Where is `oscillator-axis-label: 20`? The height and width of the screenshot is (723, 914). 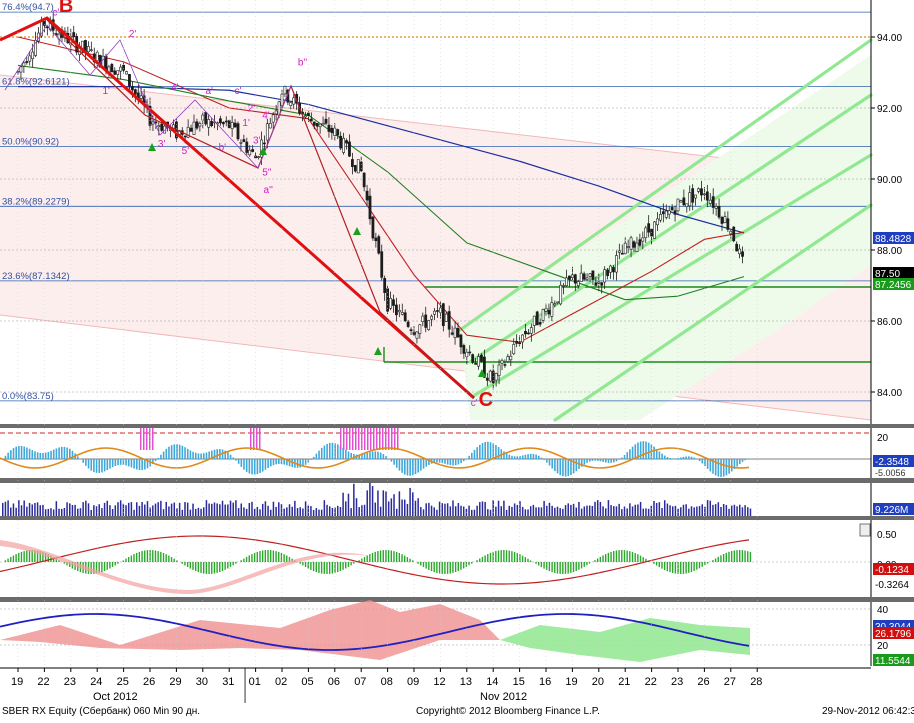
oscillator-axis-label: 20 is located at coordinates (883, 438).